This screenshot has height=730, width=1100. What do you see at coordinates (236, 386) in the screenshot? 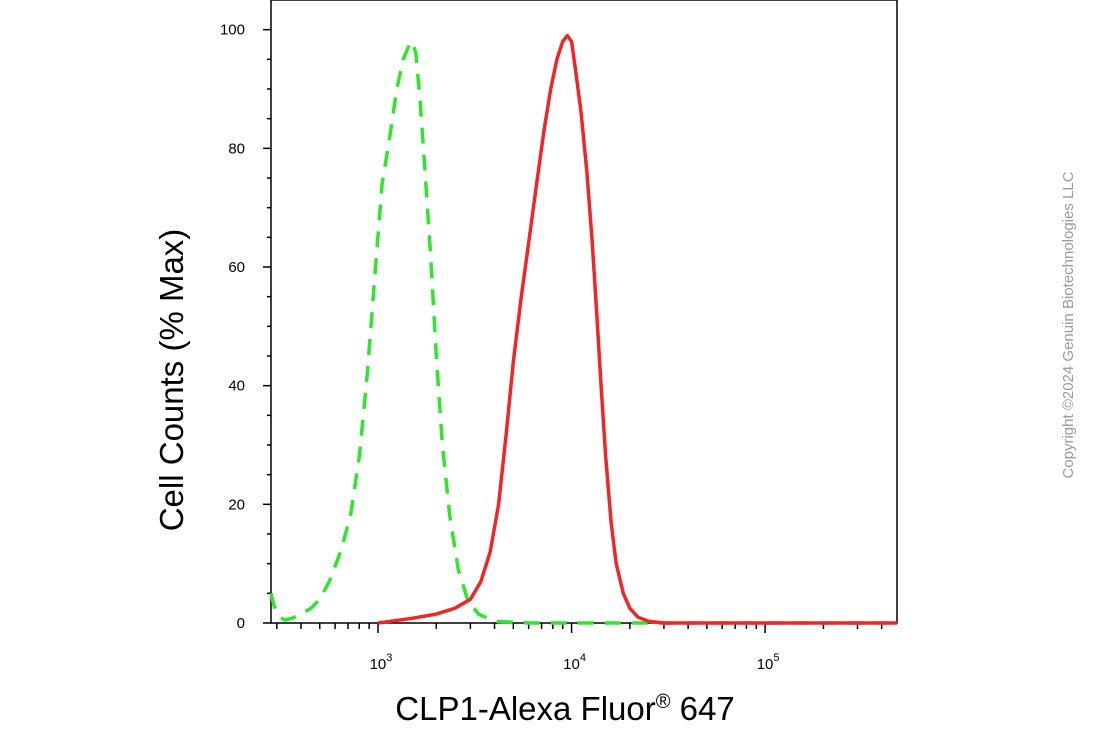
I see `y-tick-label: 40` at bounding box center [236, 386].